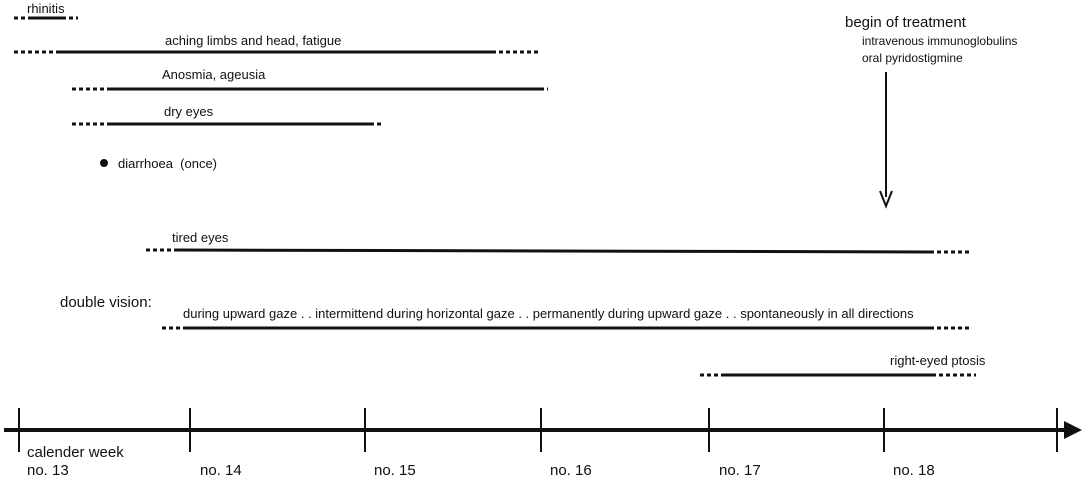 The height and width of the screenshot is (480, 1084). I want to click on double-vision-label: double vision:, so click(106, 302).